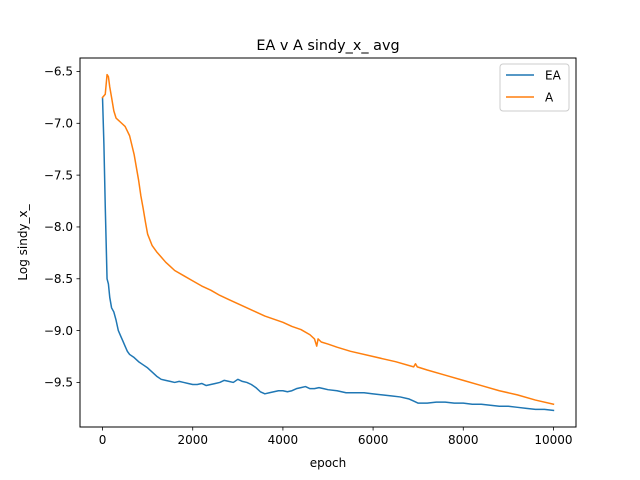 Image resolution: width=640 pixels, height=480 pixels. Describe the element at coordinates (327, 46) in the screenshot. I see `chart-title: EA v A sindy_x_ avg` at that location.